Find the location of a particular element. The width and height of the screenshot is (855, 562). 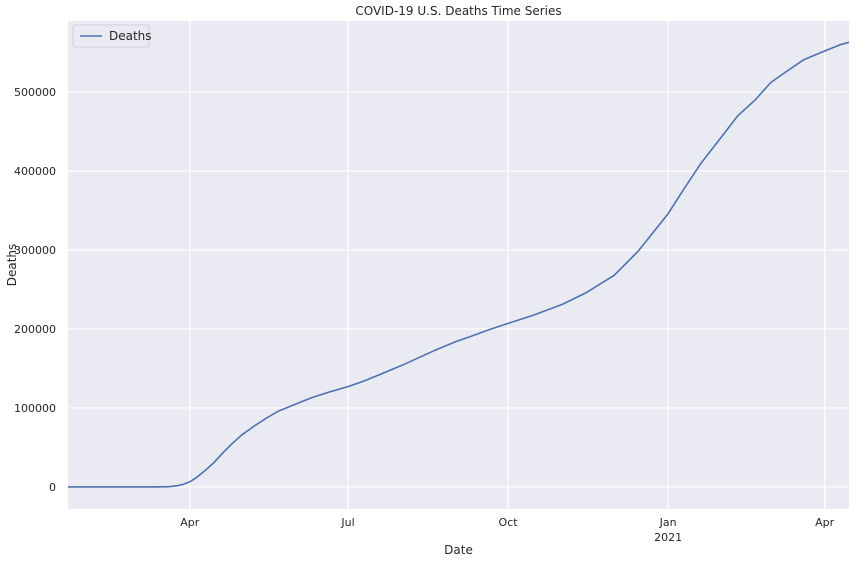

y-tick-label: 100000 is located at coordinates (35, 408).